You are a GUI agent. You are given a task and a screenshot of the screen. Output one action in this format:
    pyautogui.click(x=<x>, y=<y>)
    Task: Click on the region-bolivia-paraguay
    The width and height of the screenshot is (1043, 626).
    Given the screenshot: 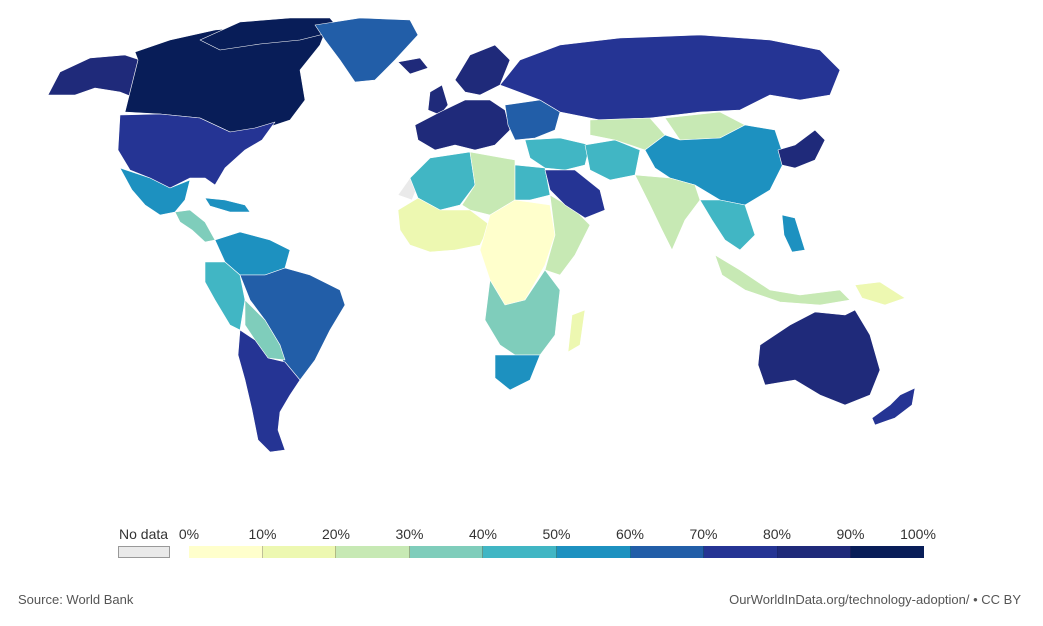 What is the action you would take?
    pyautogui.click(x=265, y=330)
    